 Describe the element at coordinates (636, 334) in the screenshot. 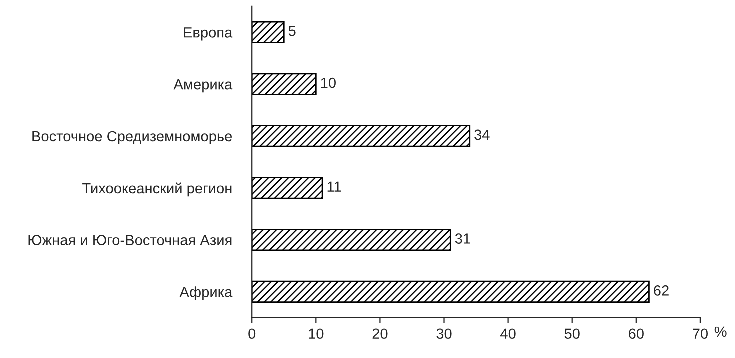

I see `x-tick-label: 60` at that location.